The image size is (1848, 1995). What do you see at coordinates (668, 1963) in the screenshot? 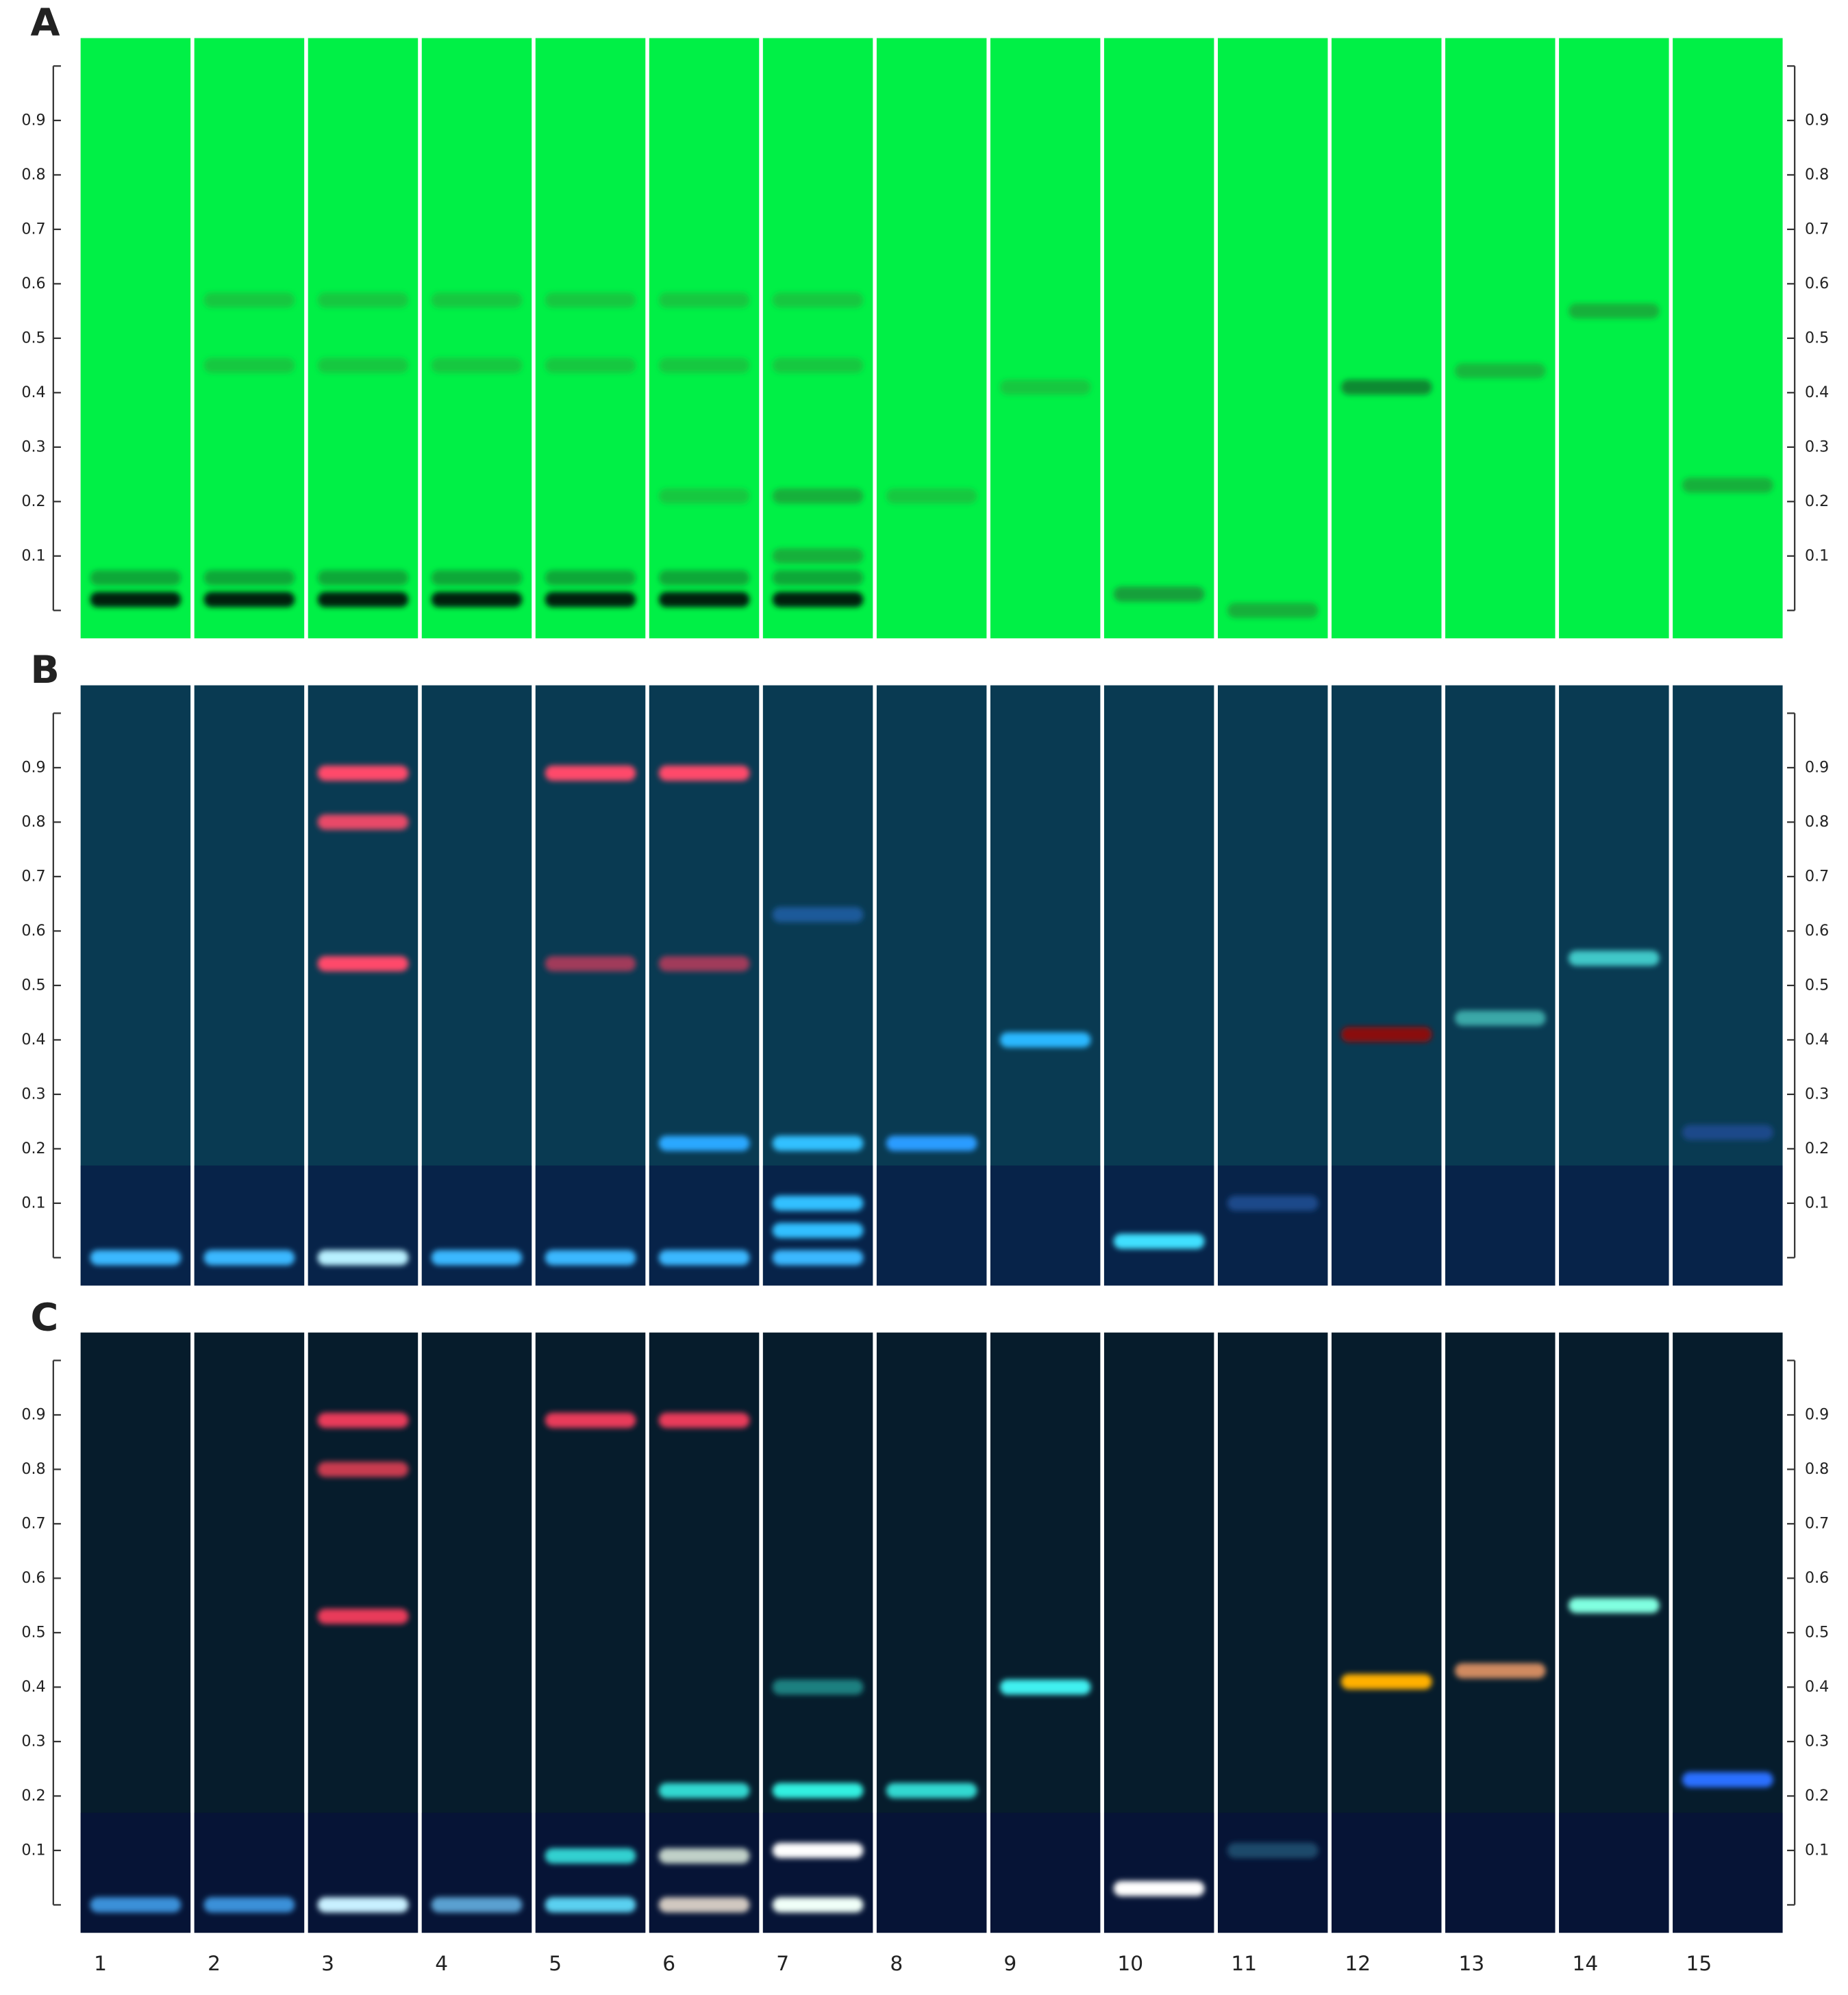
I see `lane-label: 6` at bounding box center [668, 1963].